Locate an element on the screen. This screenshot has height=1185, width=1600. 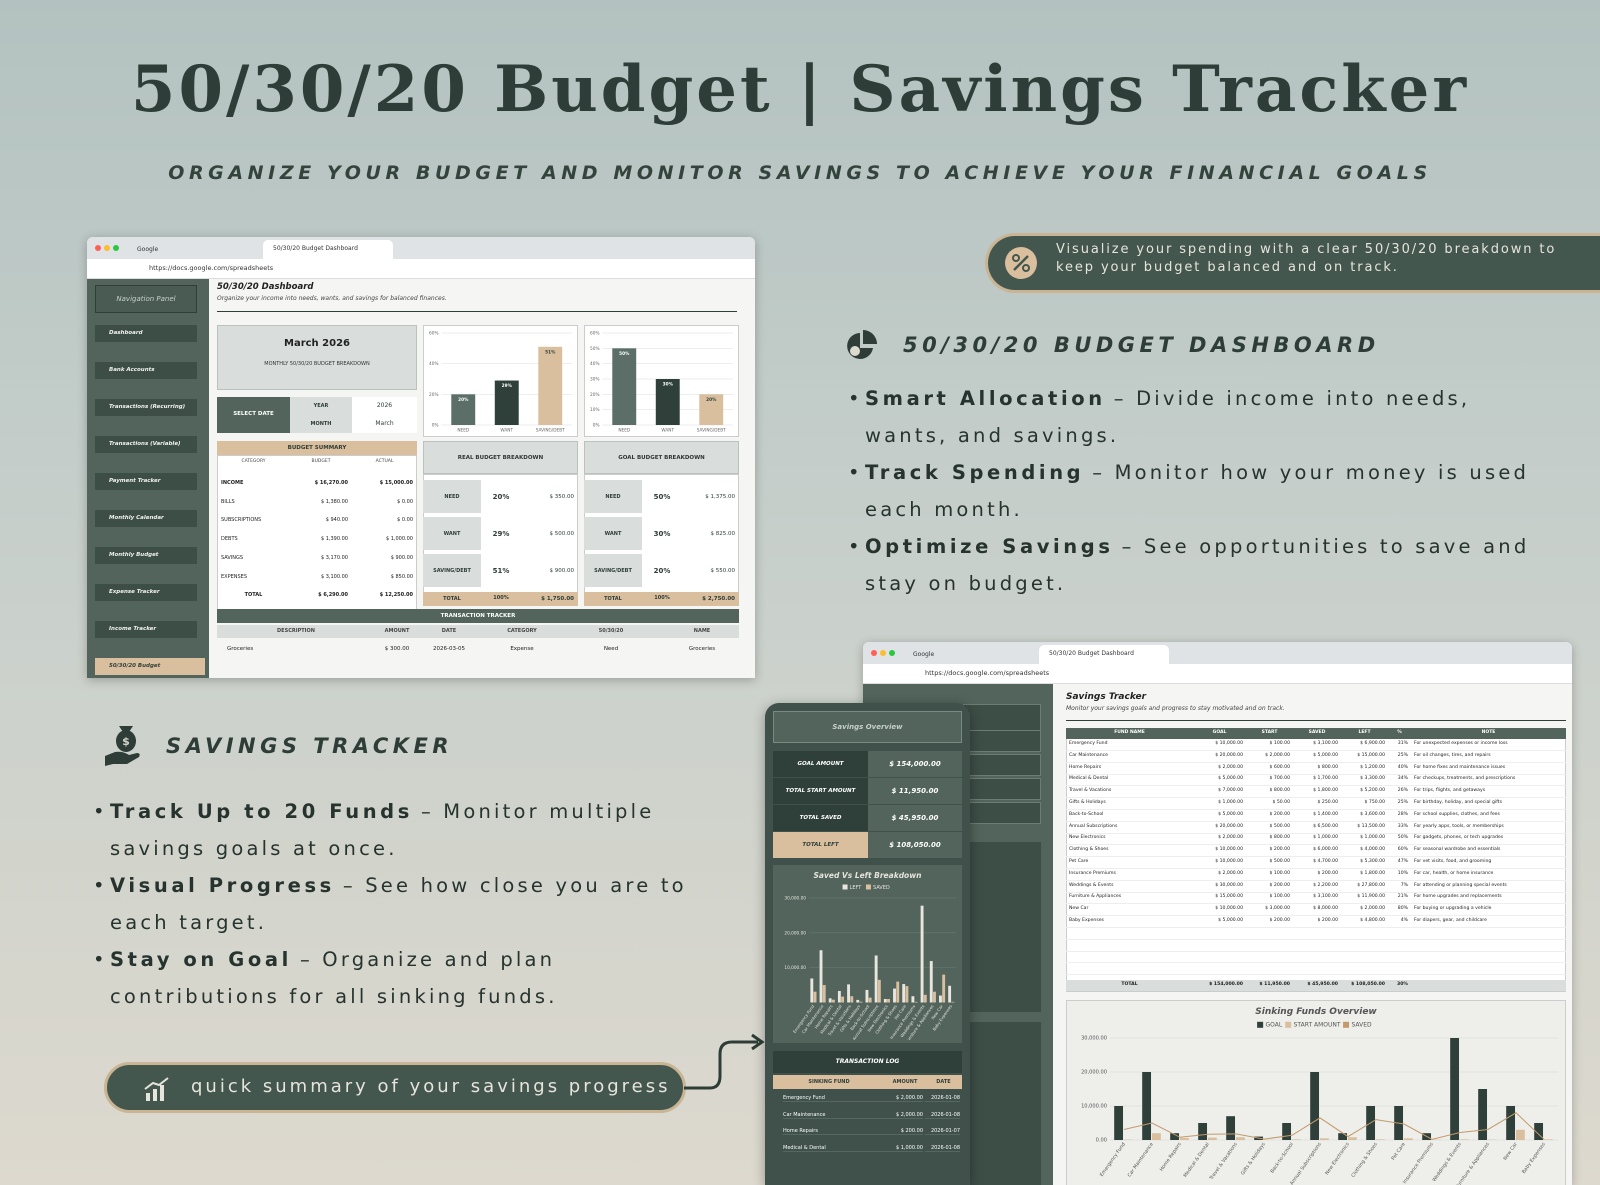
table-cell: $ 900.00 is located at coordinates (401, 557).